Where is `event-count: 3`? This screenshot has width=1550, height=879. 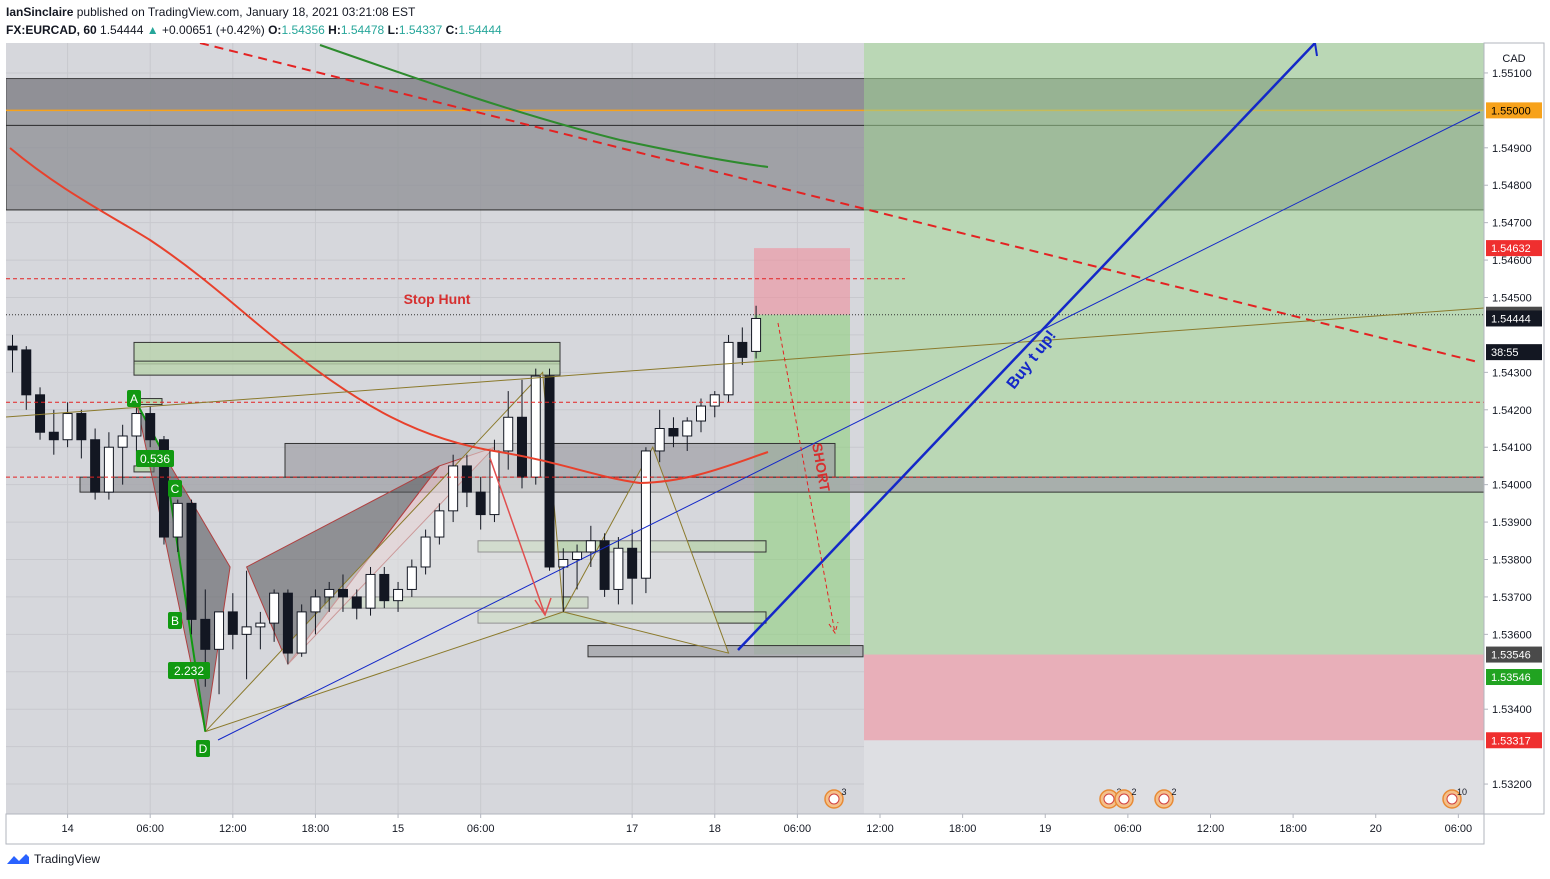 event-count: 3 is located at coordinates (843, 792).